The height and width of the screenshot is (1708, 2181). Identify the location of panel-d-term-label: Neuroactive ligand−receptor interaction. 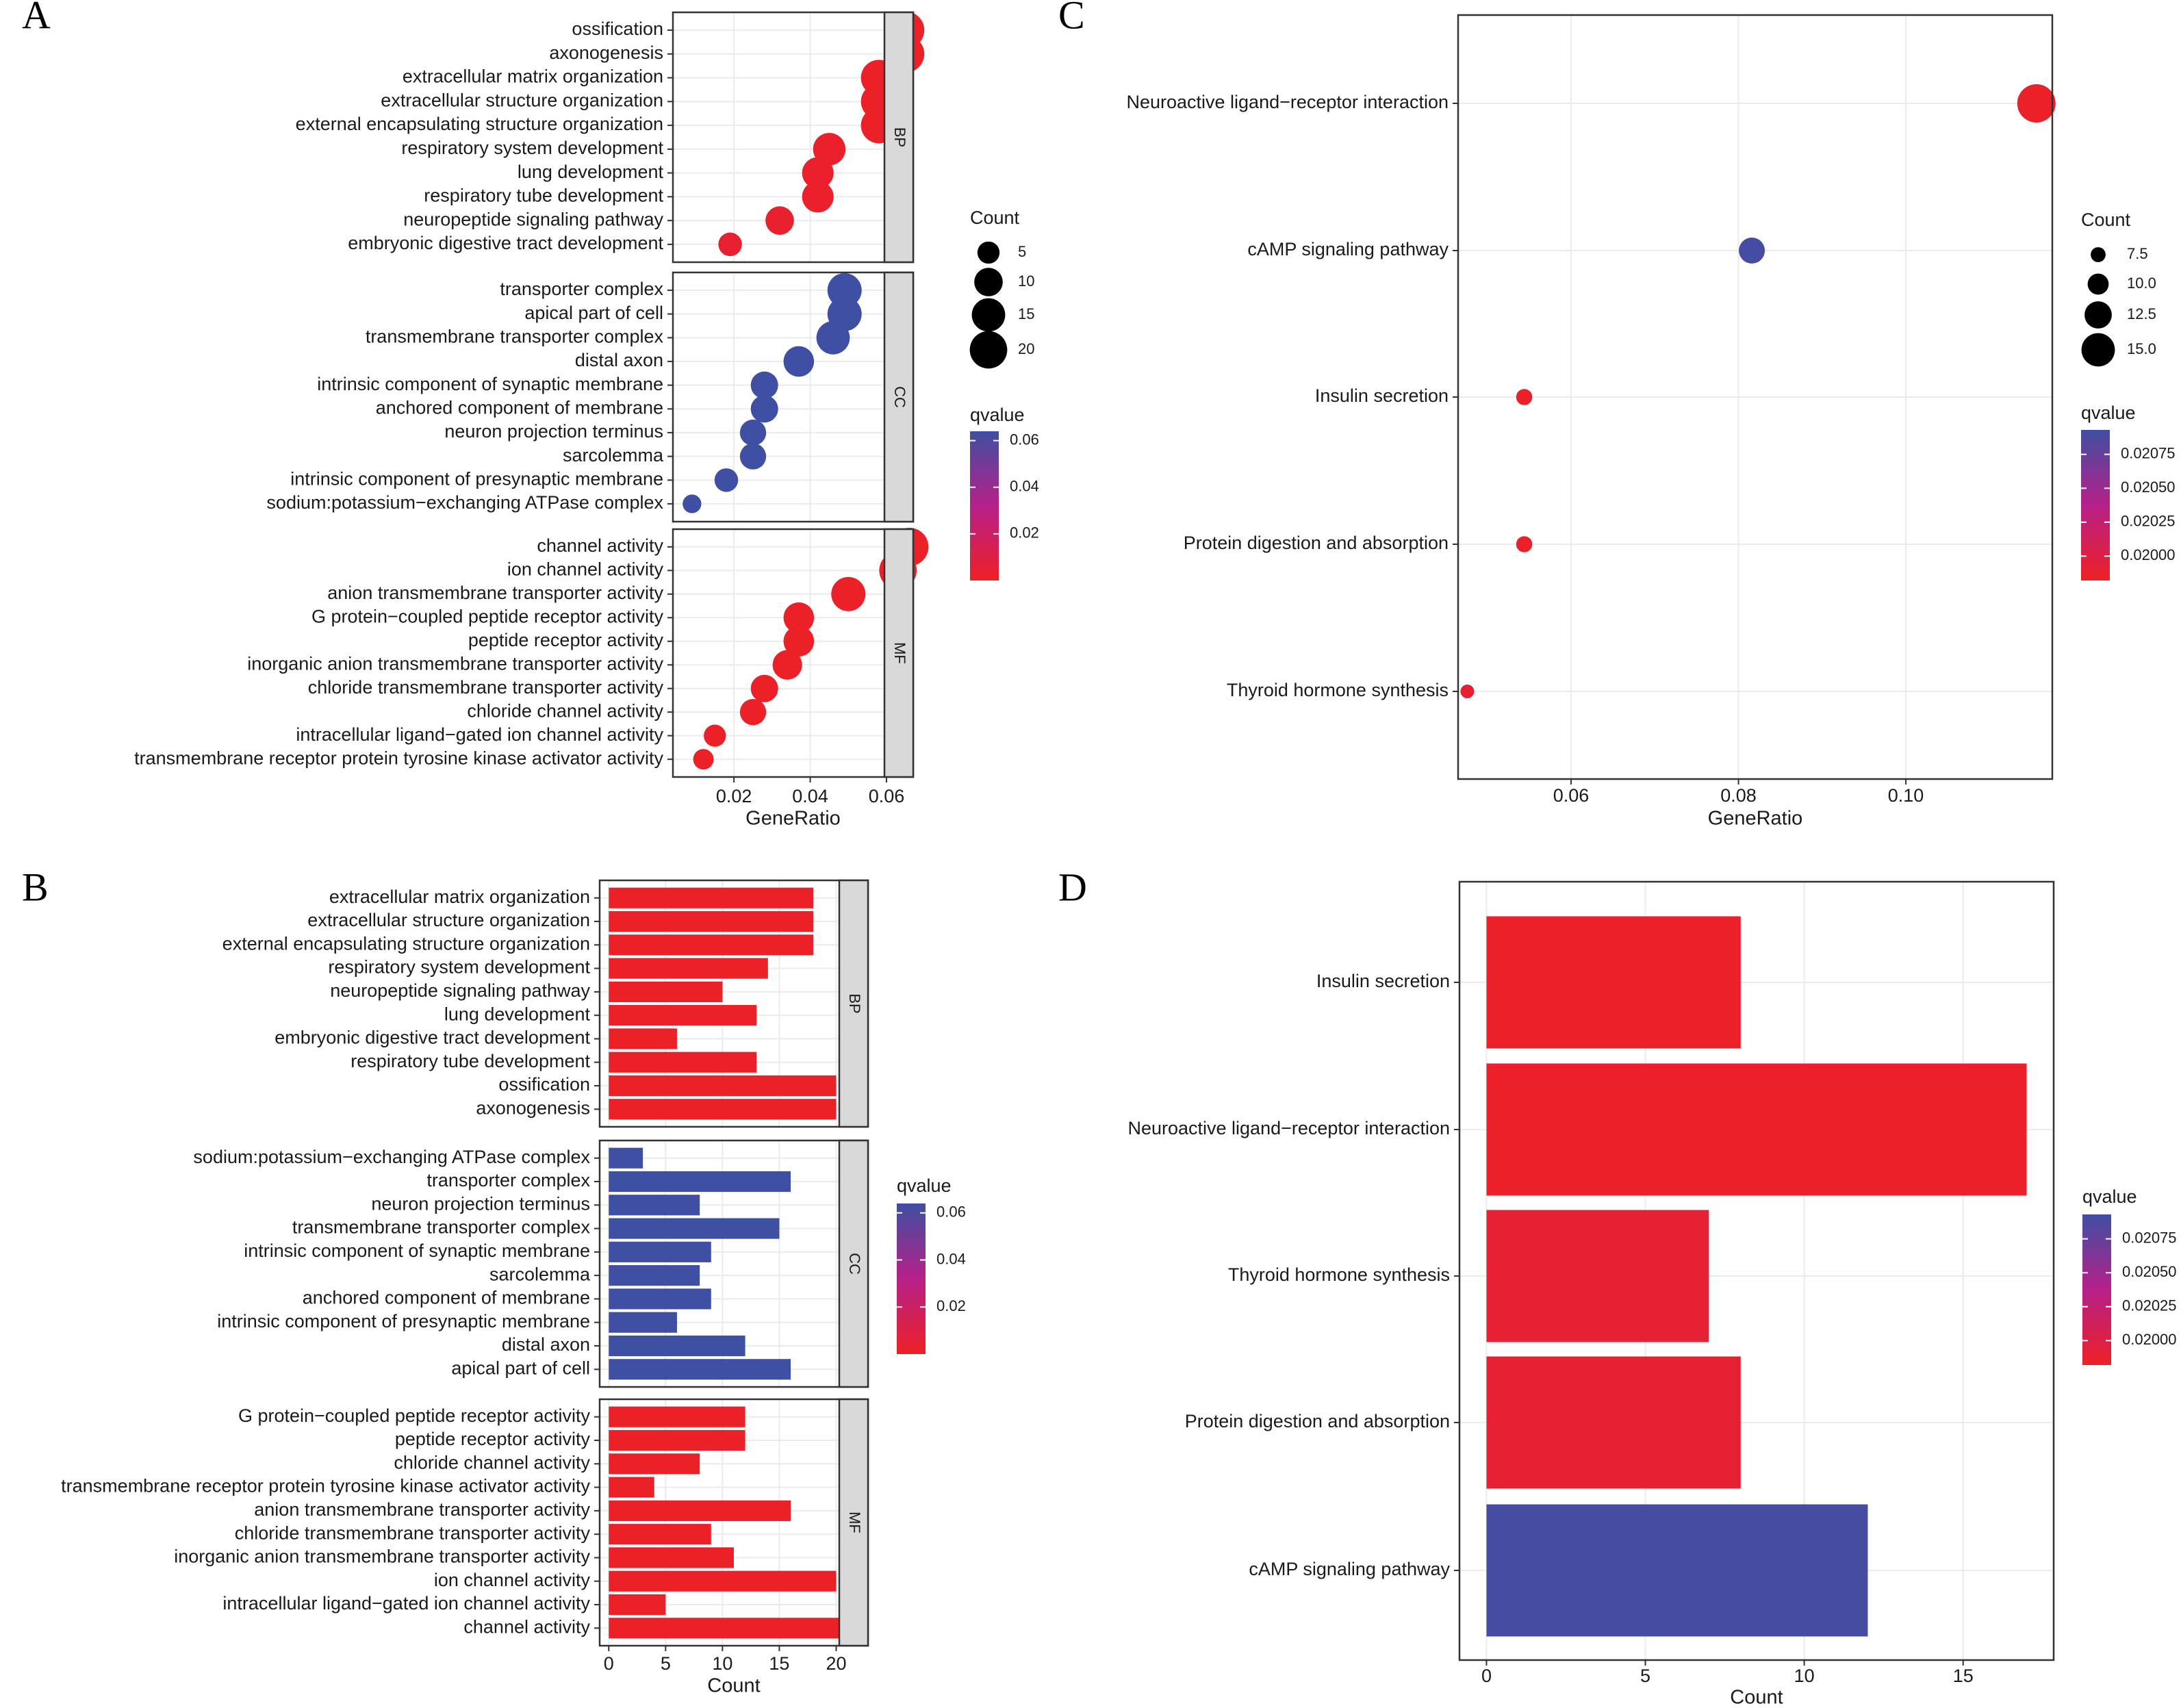
(1289, 1128).